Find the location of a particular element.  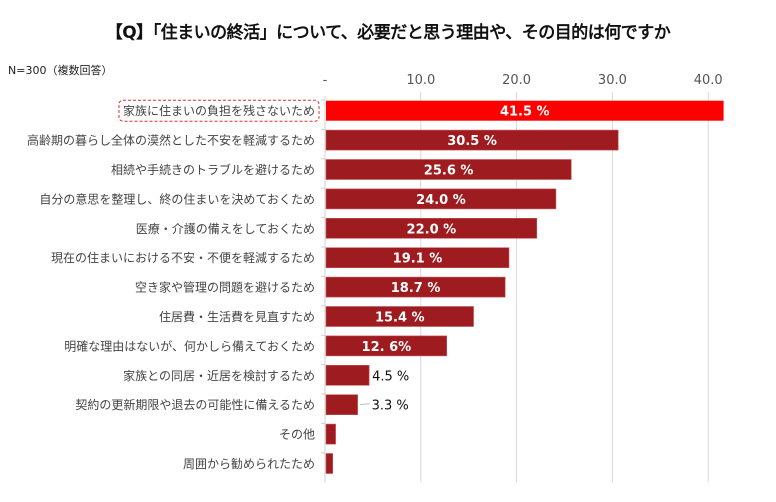

data-label: 18.7 % is located at coordinates (416, 288).